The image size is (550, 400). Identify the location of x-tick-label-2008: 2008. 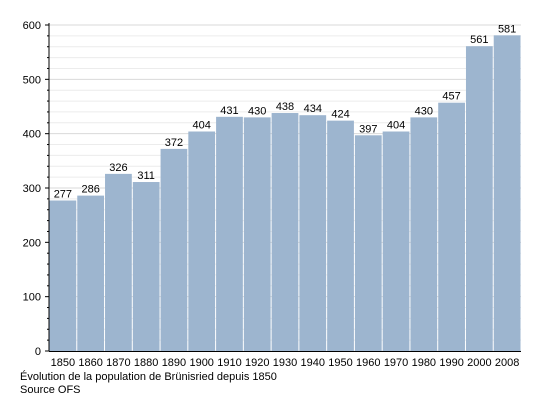
(507, 363).